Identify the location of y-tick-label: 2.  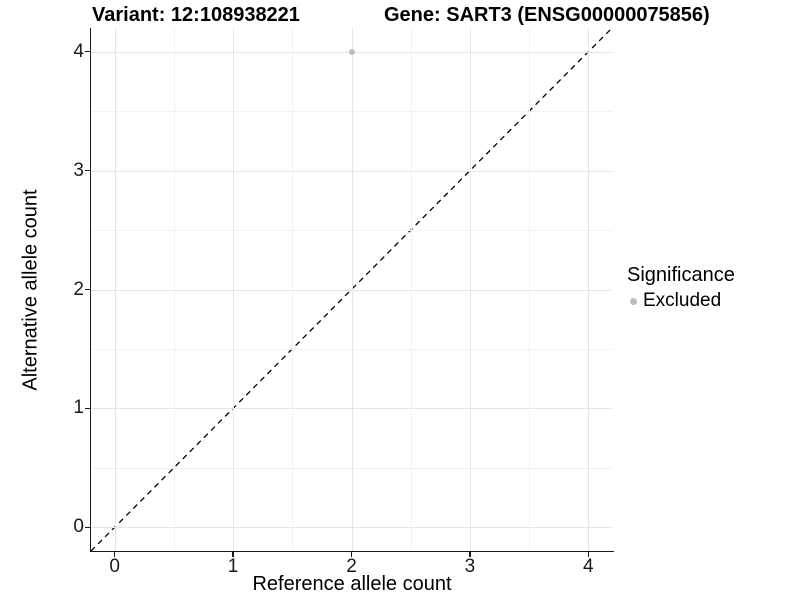
(78, 289).